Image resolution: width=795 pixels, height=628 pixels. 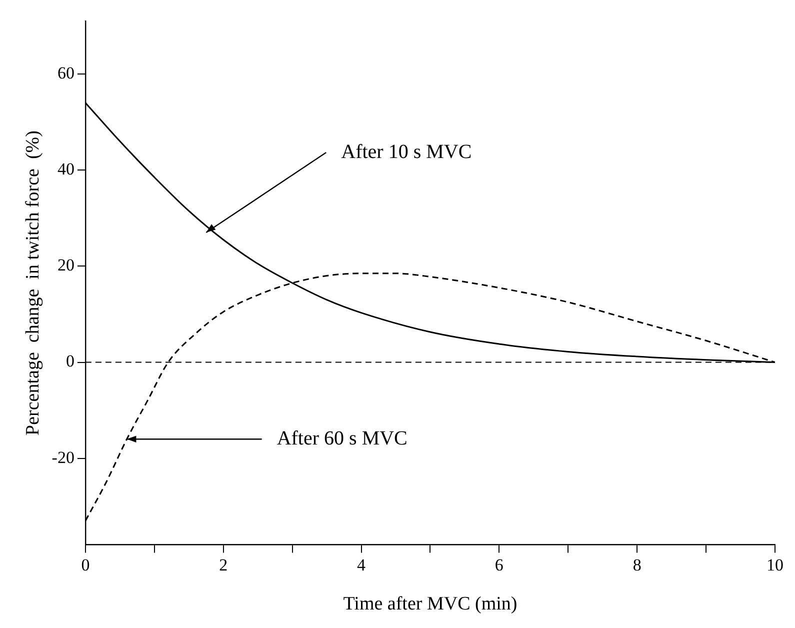 I want to click on x-tick-label: 4, so click(x=361, y=564).